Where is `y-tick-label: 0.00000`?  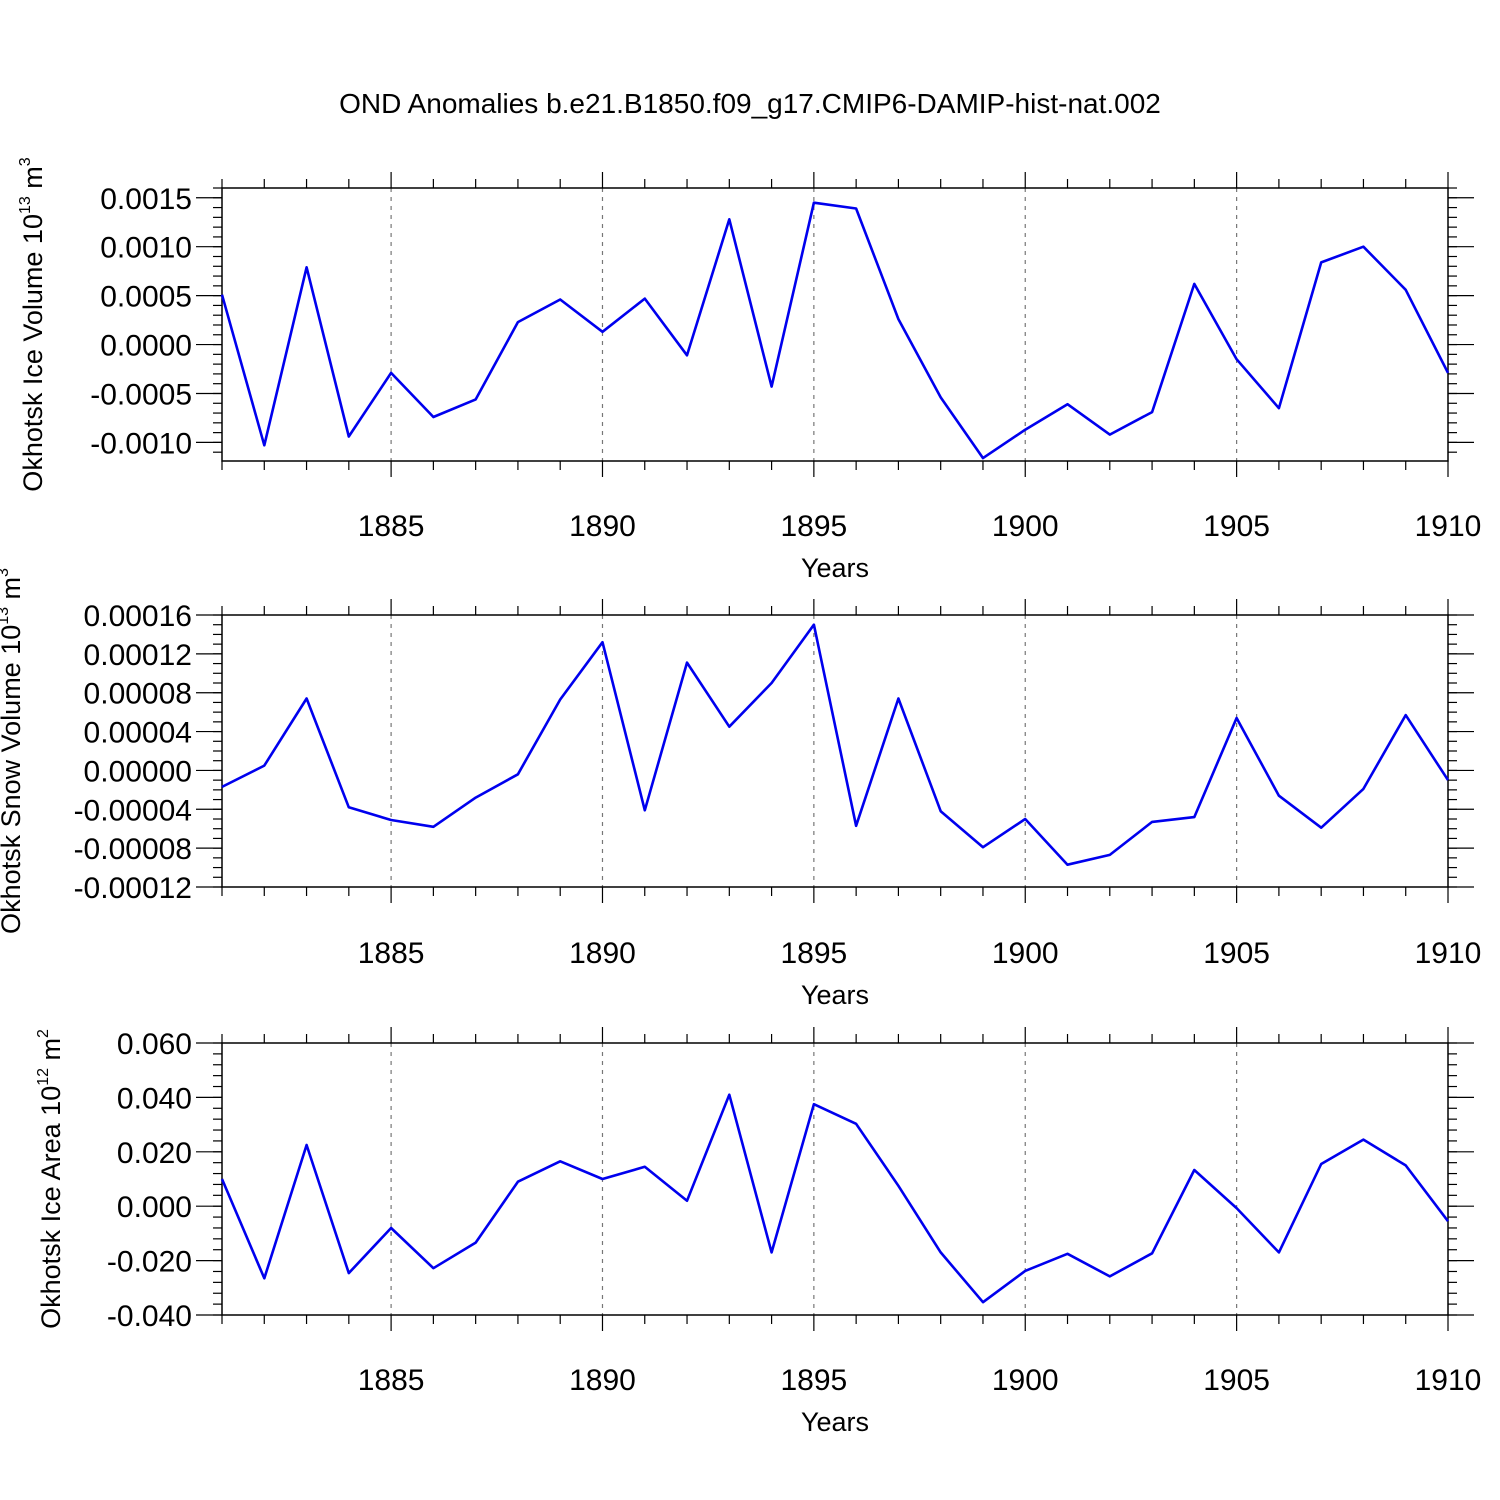
y-tick-label: 0.00000 is located at coordinates (138, 771).